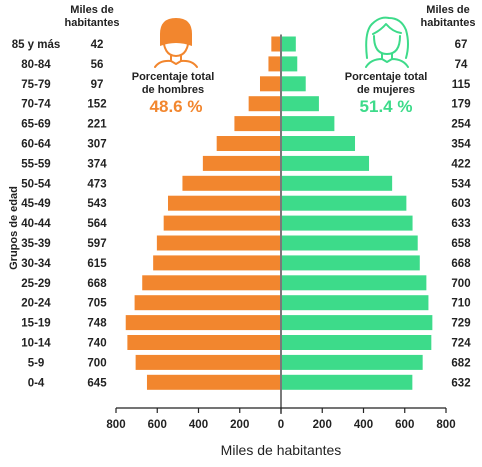 The width and height of the screenshot is (482, 467). What do you see at coordinates (176, 43) in the screenshot?
I see `man-icon` at bounding box center [176, 43].